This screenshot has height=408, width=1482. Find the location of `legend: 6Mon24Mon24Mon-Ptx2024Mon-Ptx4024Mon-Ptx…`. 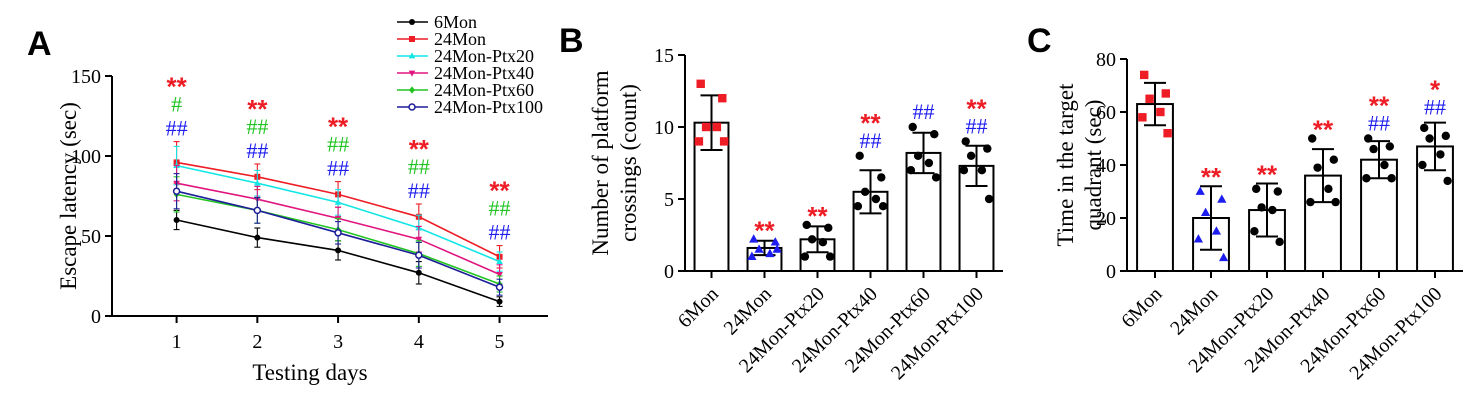

legend: 6Mon24Mon24Mon-Ptx2024Mon-Ptx4024Mon-Ptx… is located at coordinates (470, 64).